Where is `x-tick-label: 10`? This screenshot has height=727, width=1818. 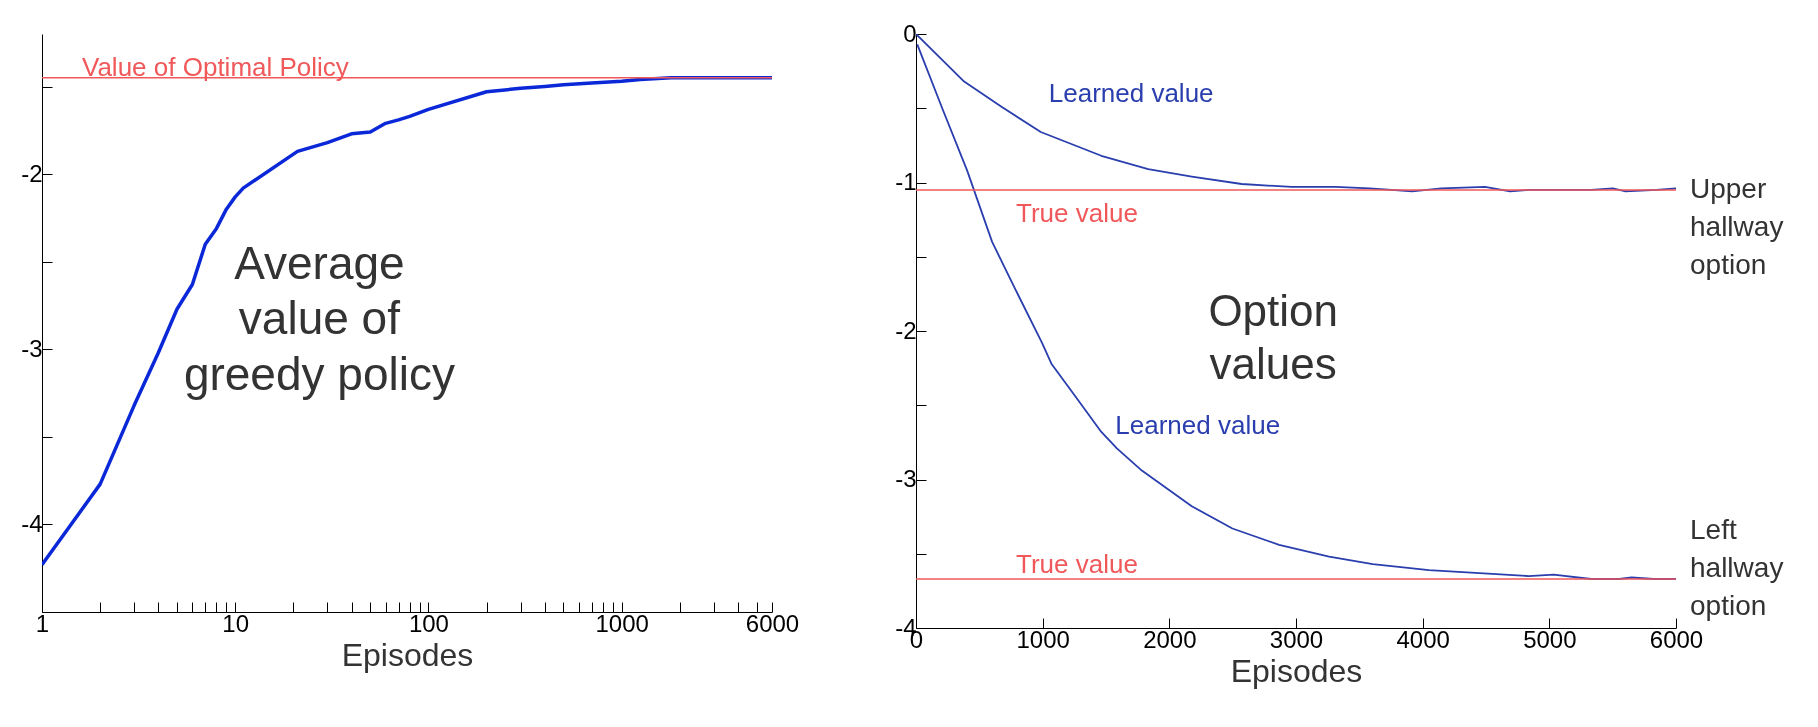 x-tick-label: 10 is located at coordinates (236, 623).